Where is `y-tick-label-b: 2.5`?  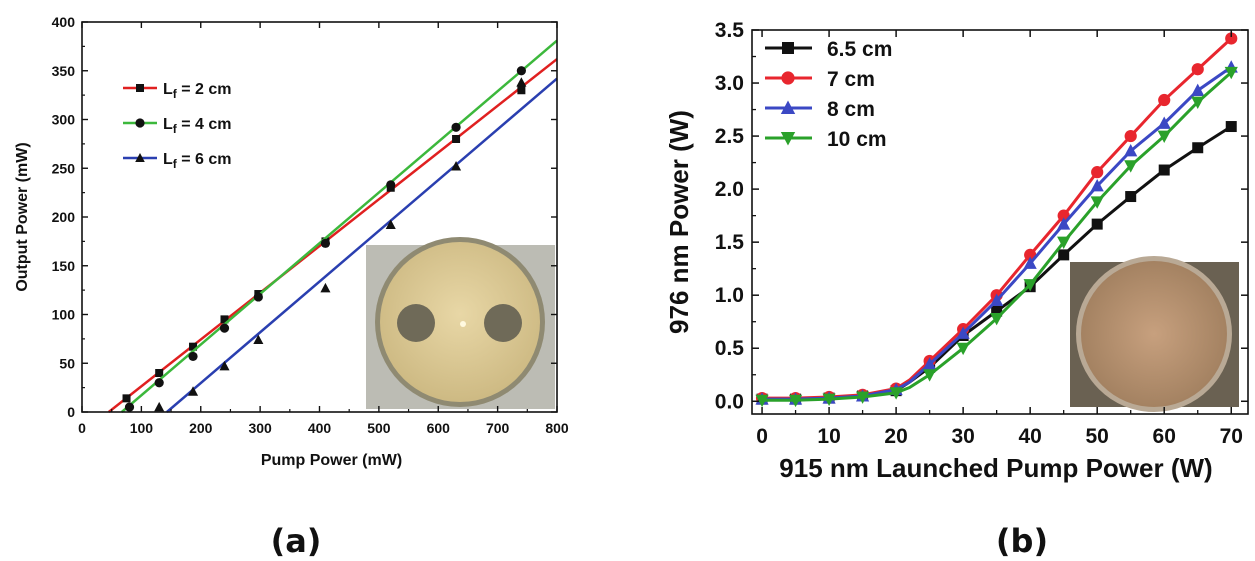
y-tick-label-b: 2.5 is located at coordinates (730, 136).